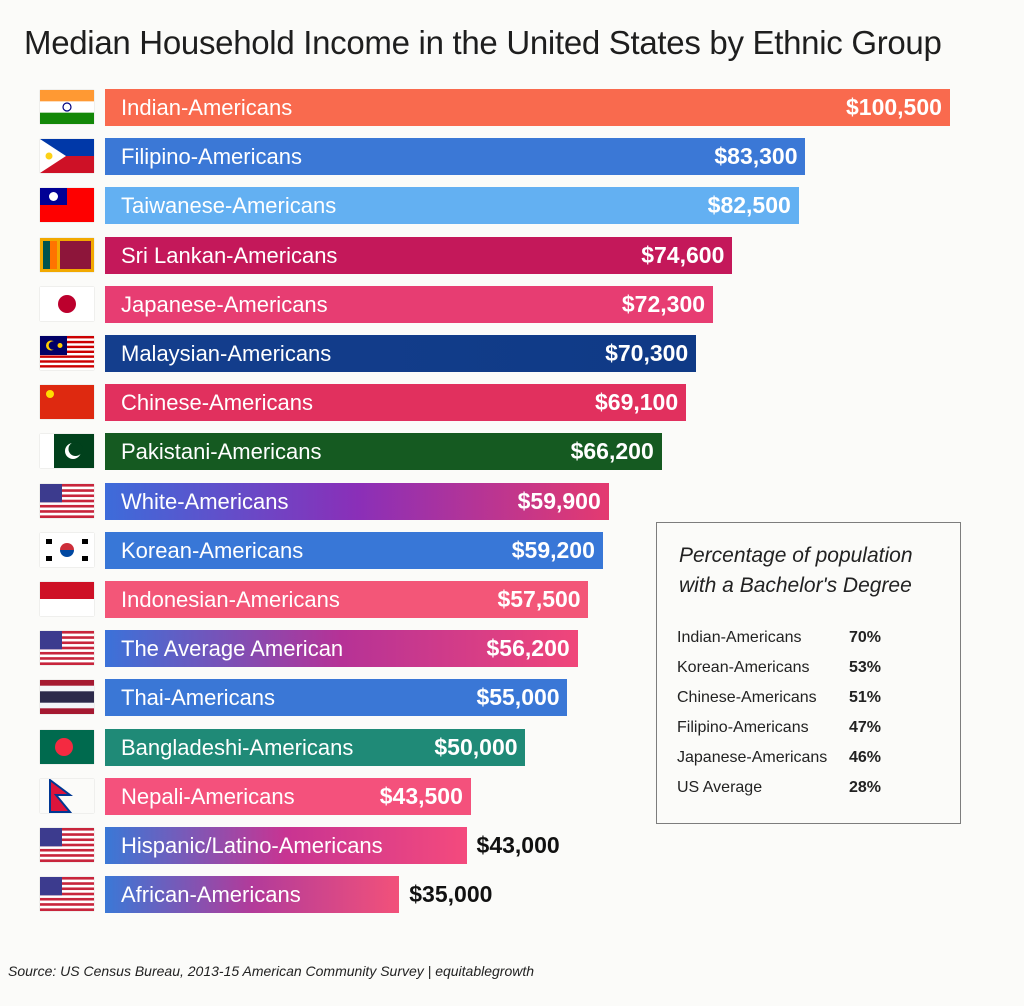 The height and width of the screenshot is (1006, 1024). Describe the element at coordinates (663, 303) in the screenshot. I see `bar-value-label: $72,300` at that location.